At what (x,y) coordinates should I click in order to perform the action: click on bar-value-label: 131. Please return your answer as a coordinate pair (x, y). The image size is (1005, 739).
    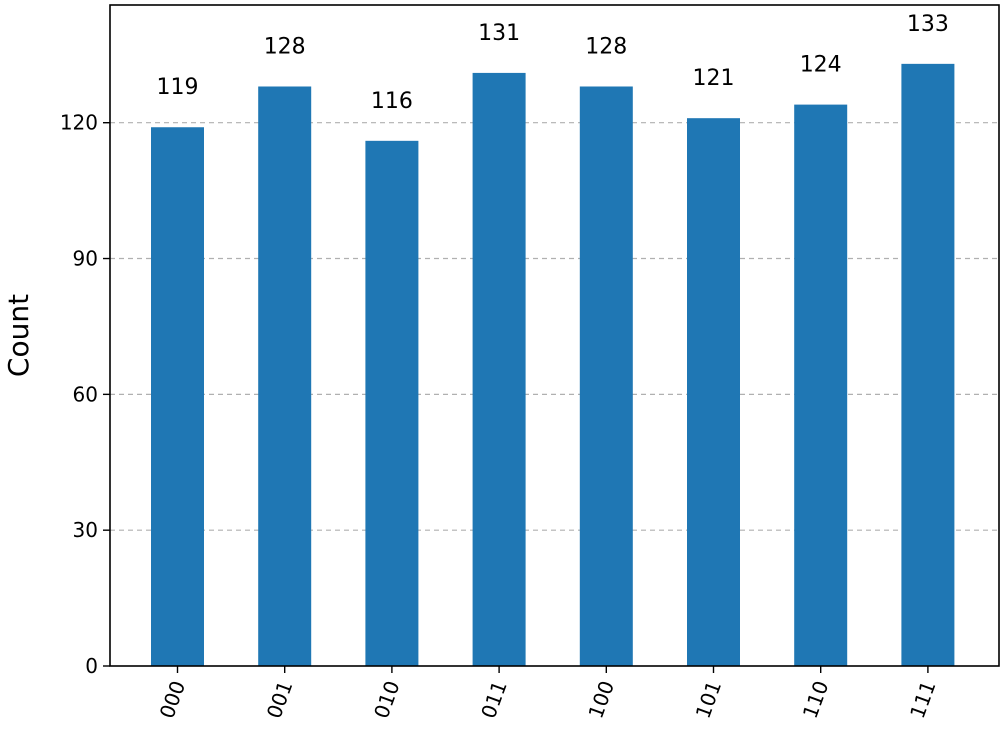
    Looking at the image, I should click on (499, 33).